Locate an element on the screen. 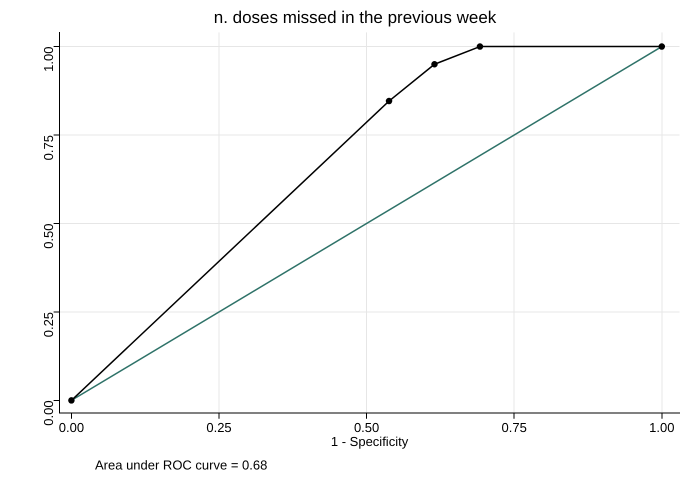 The image size is (685, 494). x-tick-label: 0.50 is located at coordinates (367, 428).